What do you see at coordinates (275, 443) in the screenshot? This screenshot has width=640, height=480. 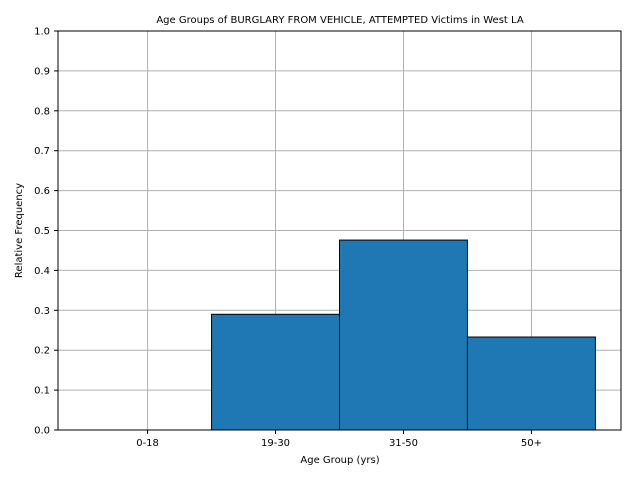 I see `x-tick-label: 19-30` at bounding box center [275, 443].